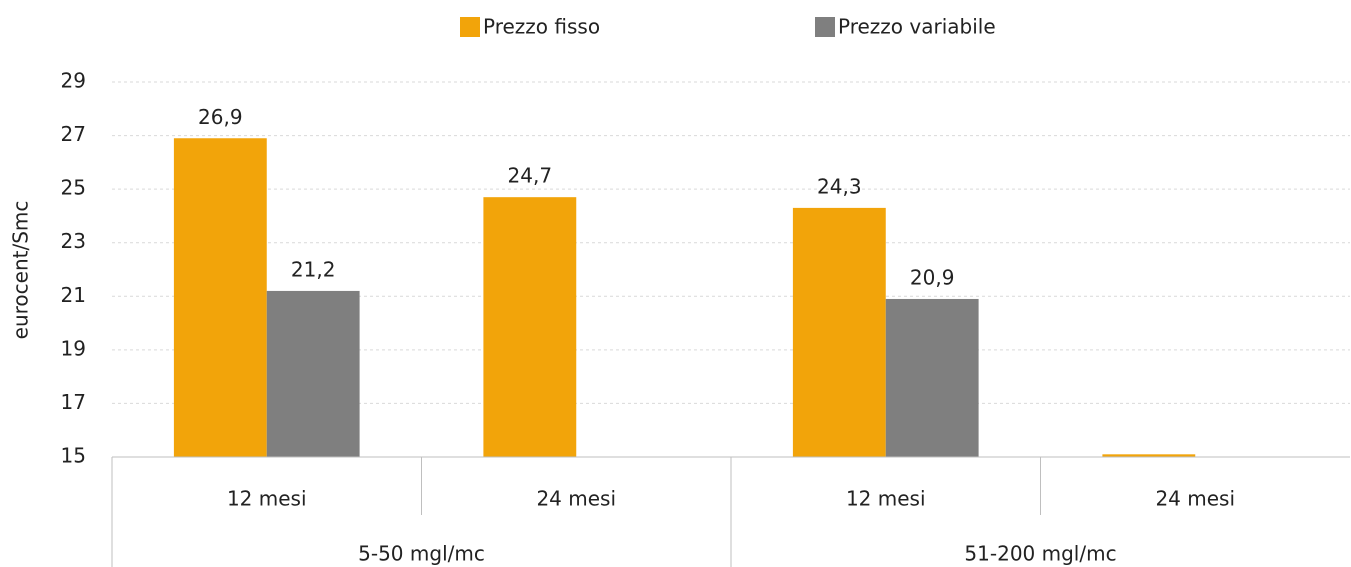 The image size is (1351, 567). Describe the element at coordinates (530, 176) in the screenshot. I see `value-label: 24,7` at that location.